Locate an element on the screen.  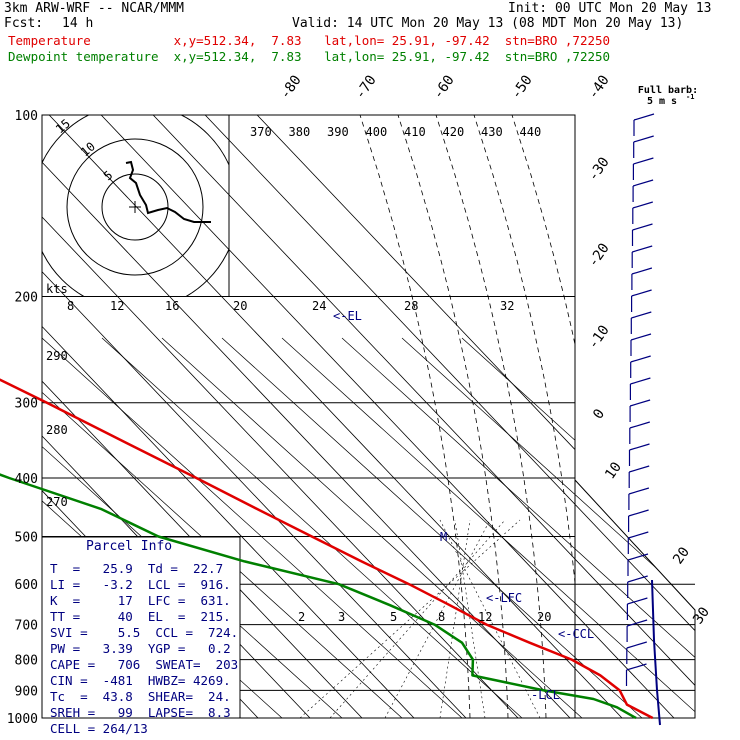
pressure-label: 1000 is located at coordinates (22, 719).